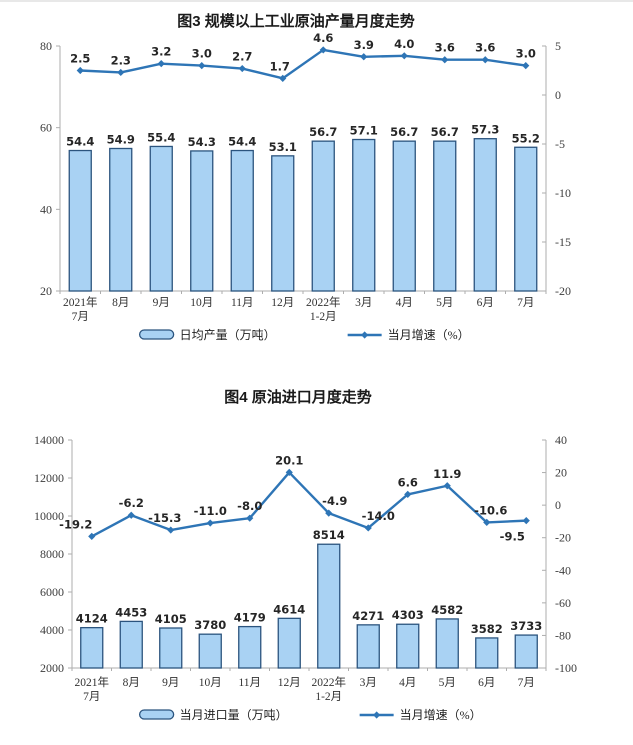  Describe the element at coordinates (485, 130) in the screenshot. I see `bar-value-label: 57.3` at that location.